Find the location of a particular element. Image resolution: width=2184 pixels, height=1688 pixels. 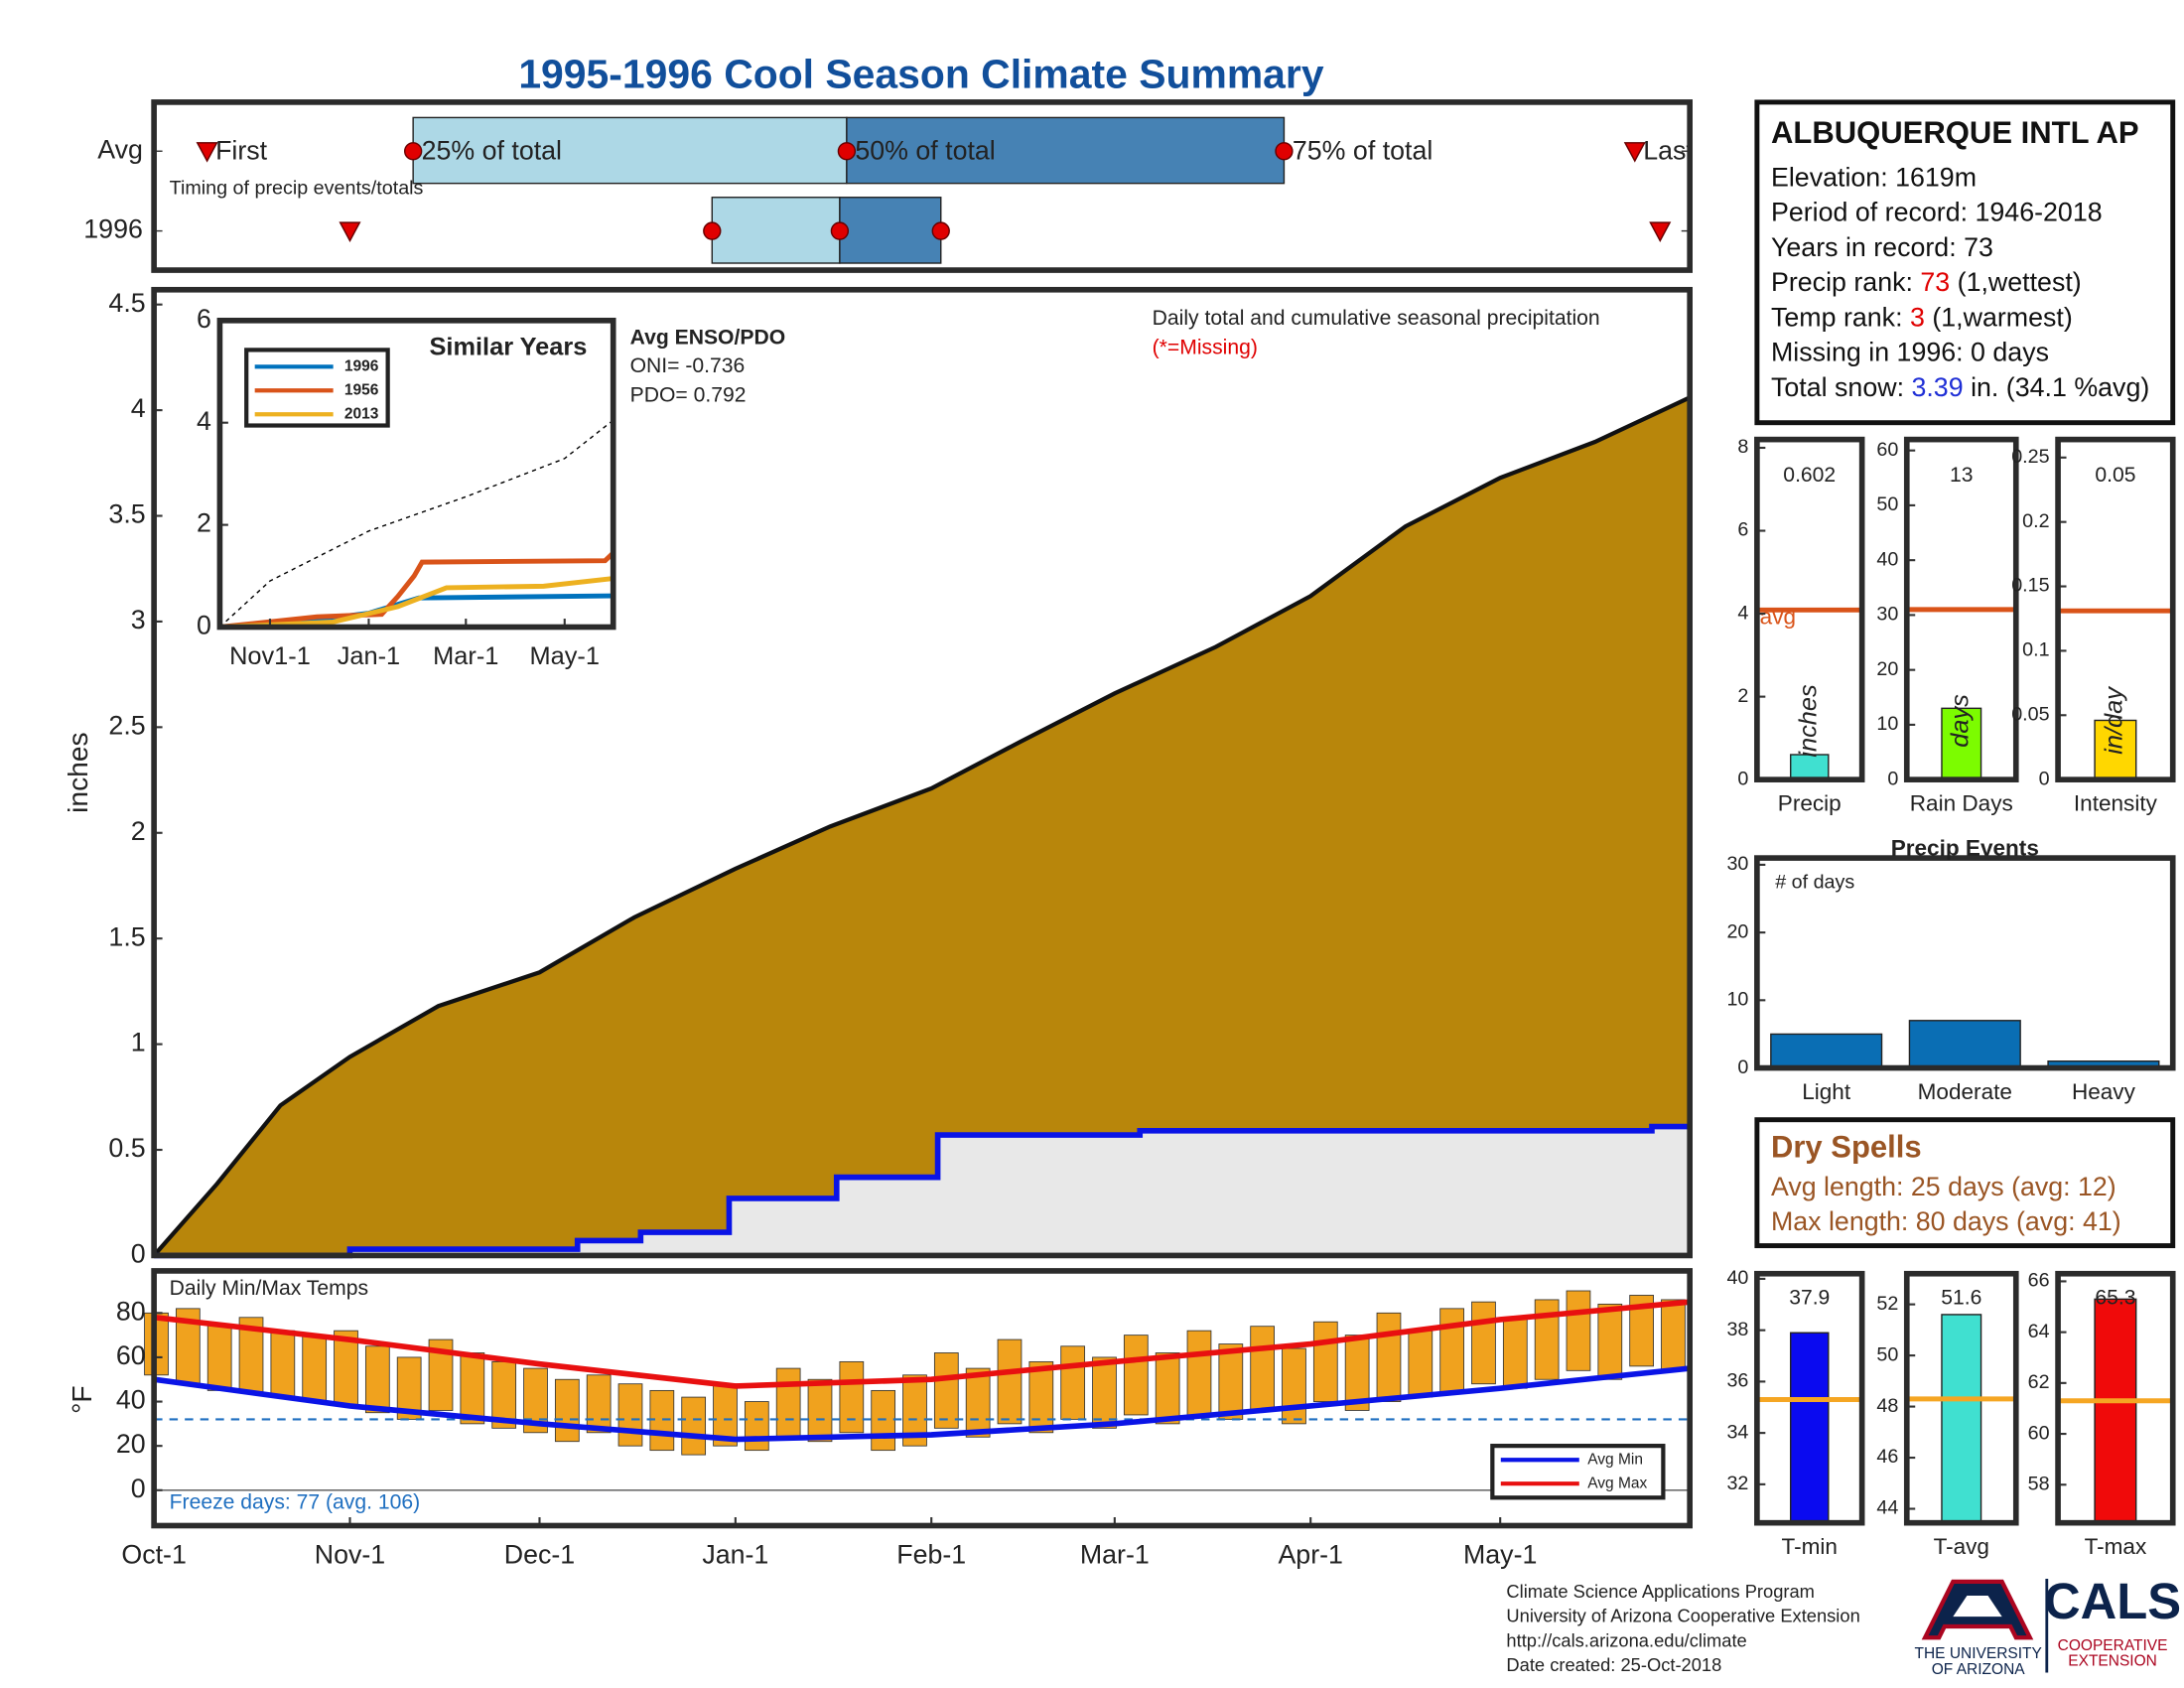

x-tick-label: Mar-1 is located at coordinates (1115, 1555).